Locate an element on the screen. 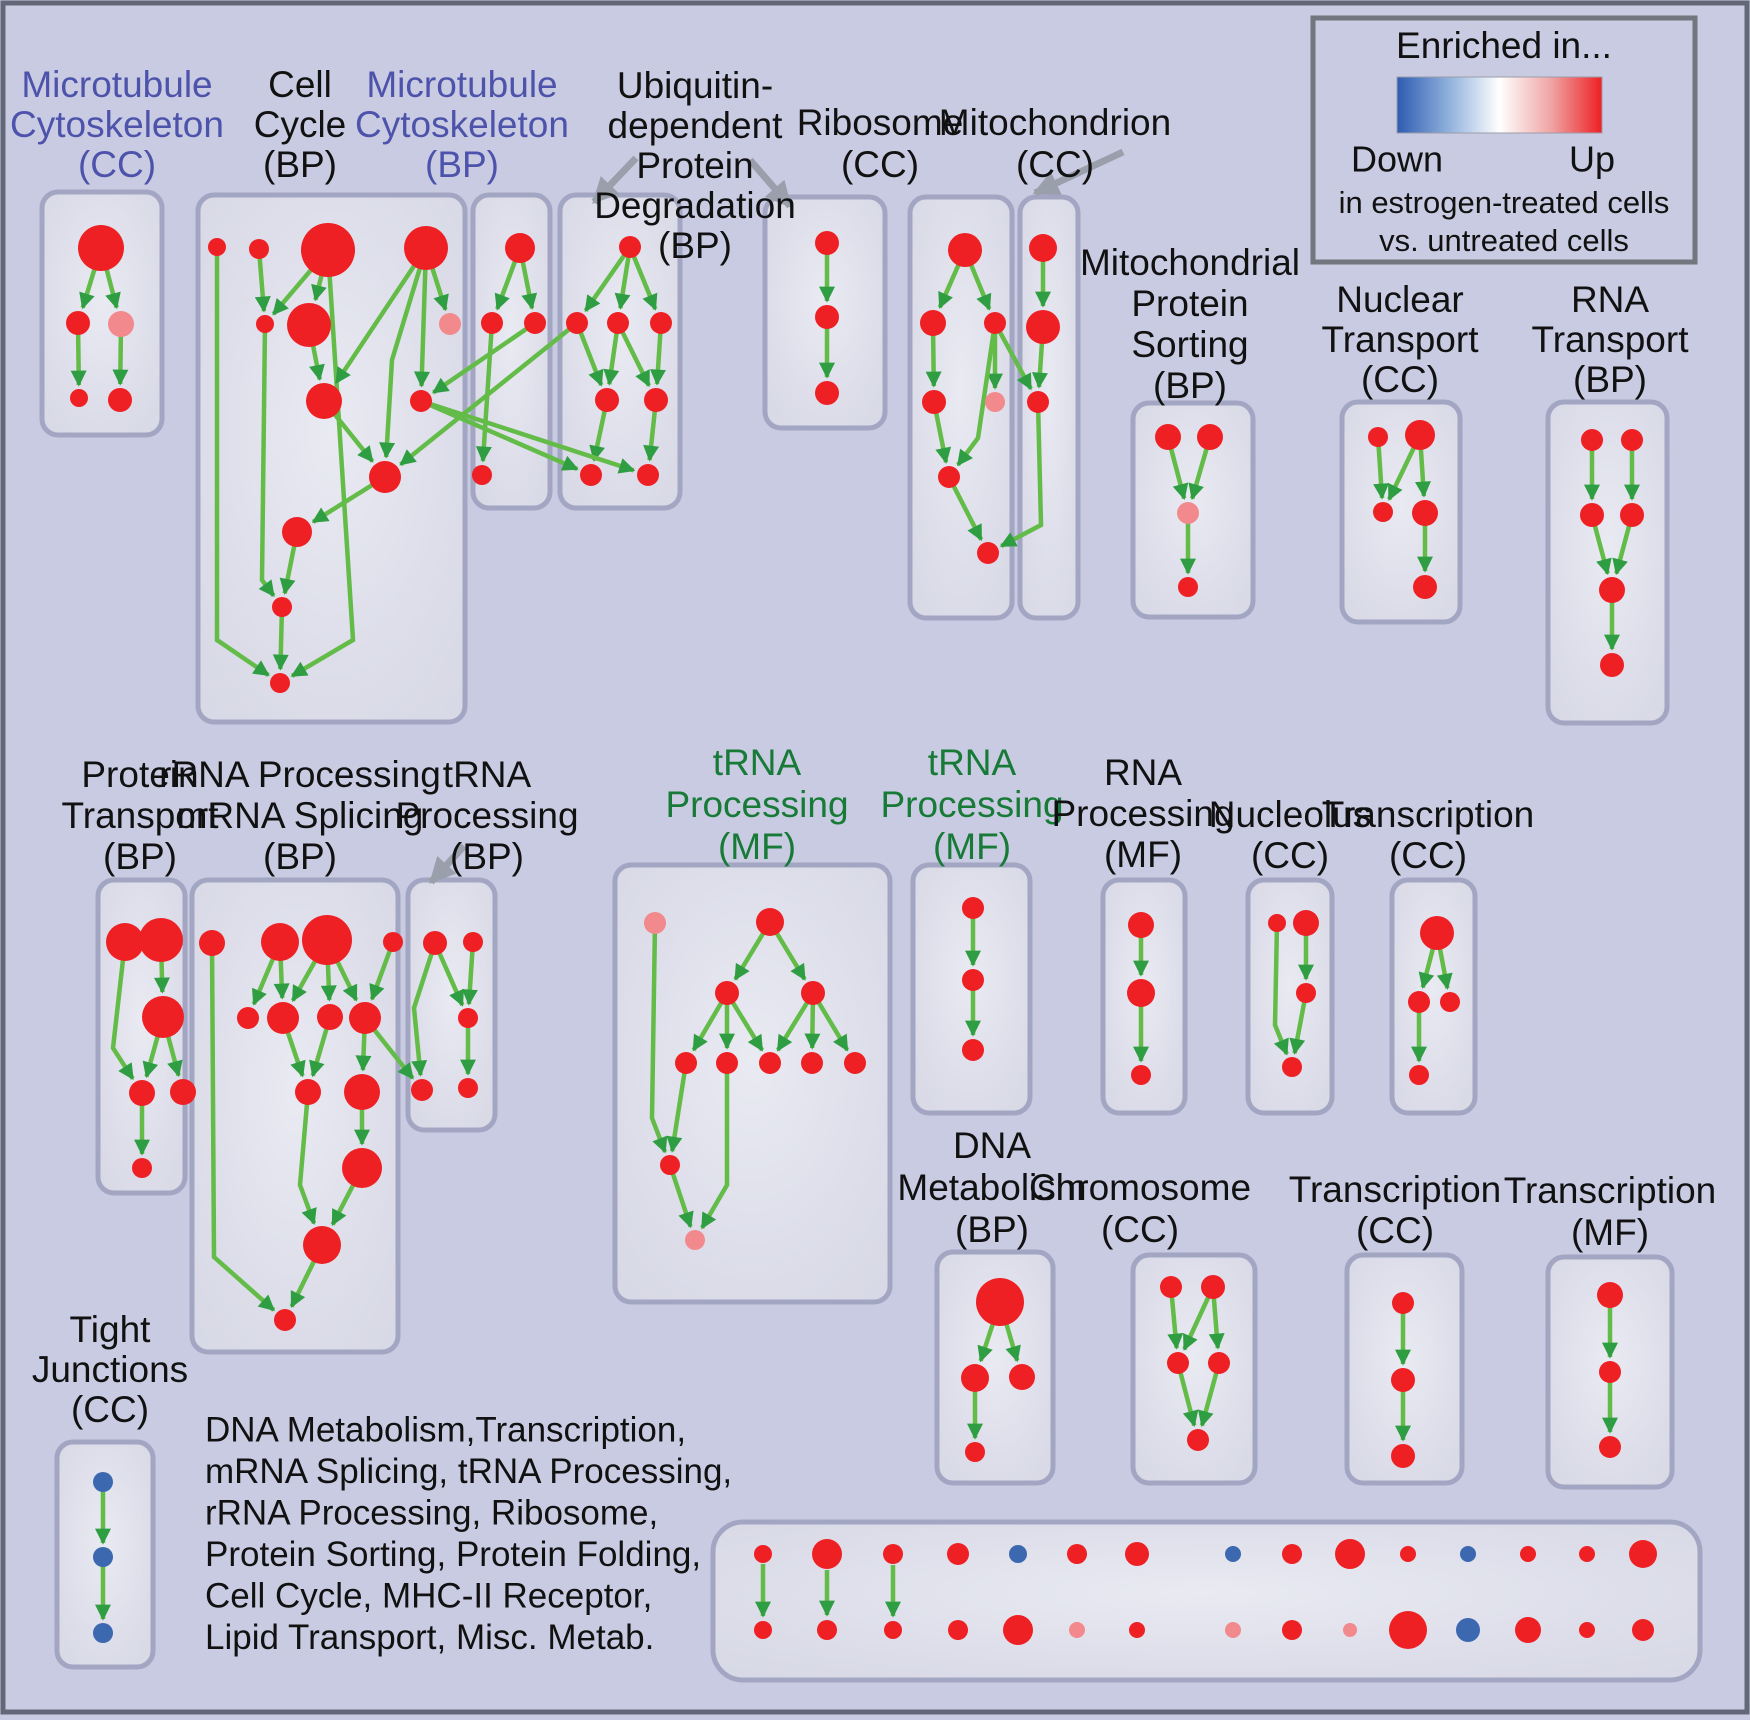 This screenshot has height=1720, width=1750. node-cell-cycle-L is located at coordinates (282, 607).